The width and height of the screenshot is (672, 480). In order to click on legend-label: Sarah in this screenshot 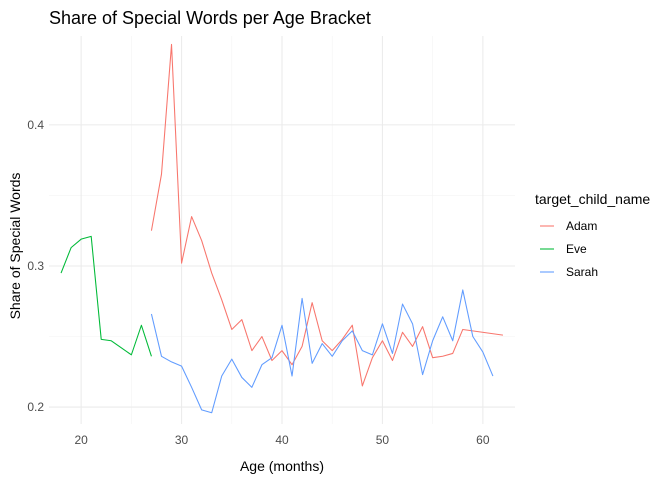, I will do `click(582, 272)`.